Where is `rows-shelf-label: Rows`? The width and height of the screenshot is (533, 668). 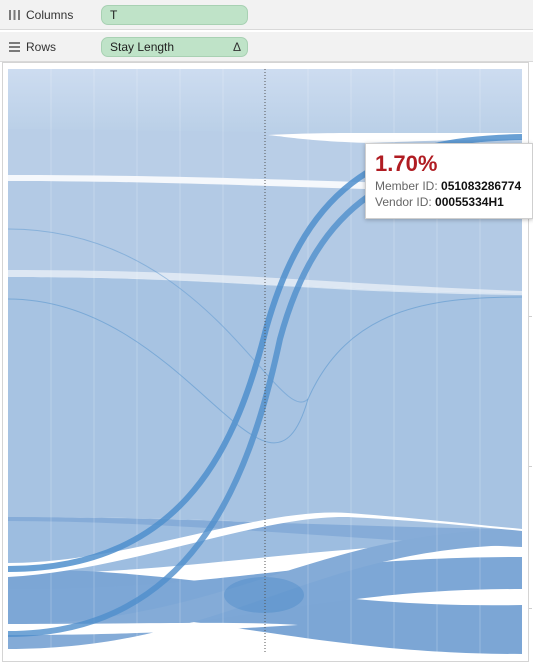 rows-shelf-label: Rows is located at coordinates (32, 47).